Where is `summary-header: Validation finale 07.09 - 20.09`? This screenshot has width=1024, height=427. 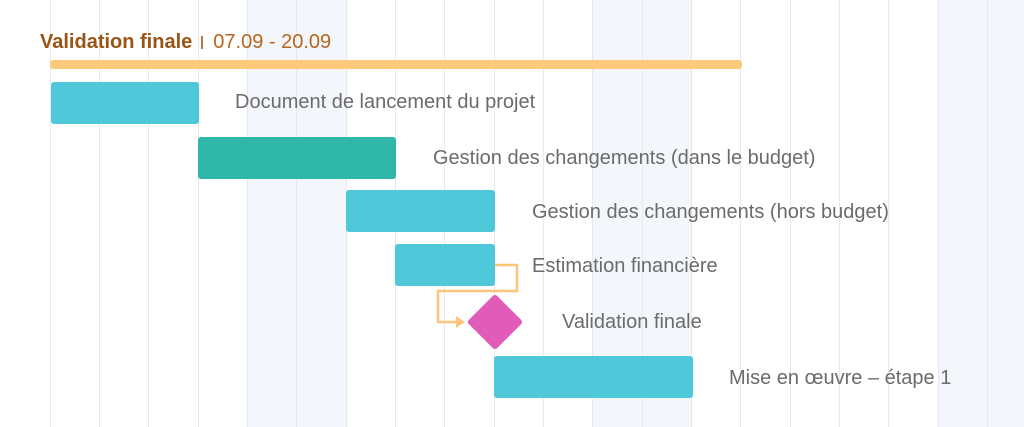
summary-header: Validation finale 07.09 - 20.09 is located at coordinates (185, 42).